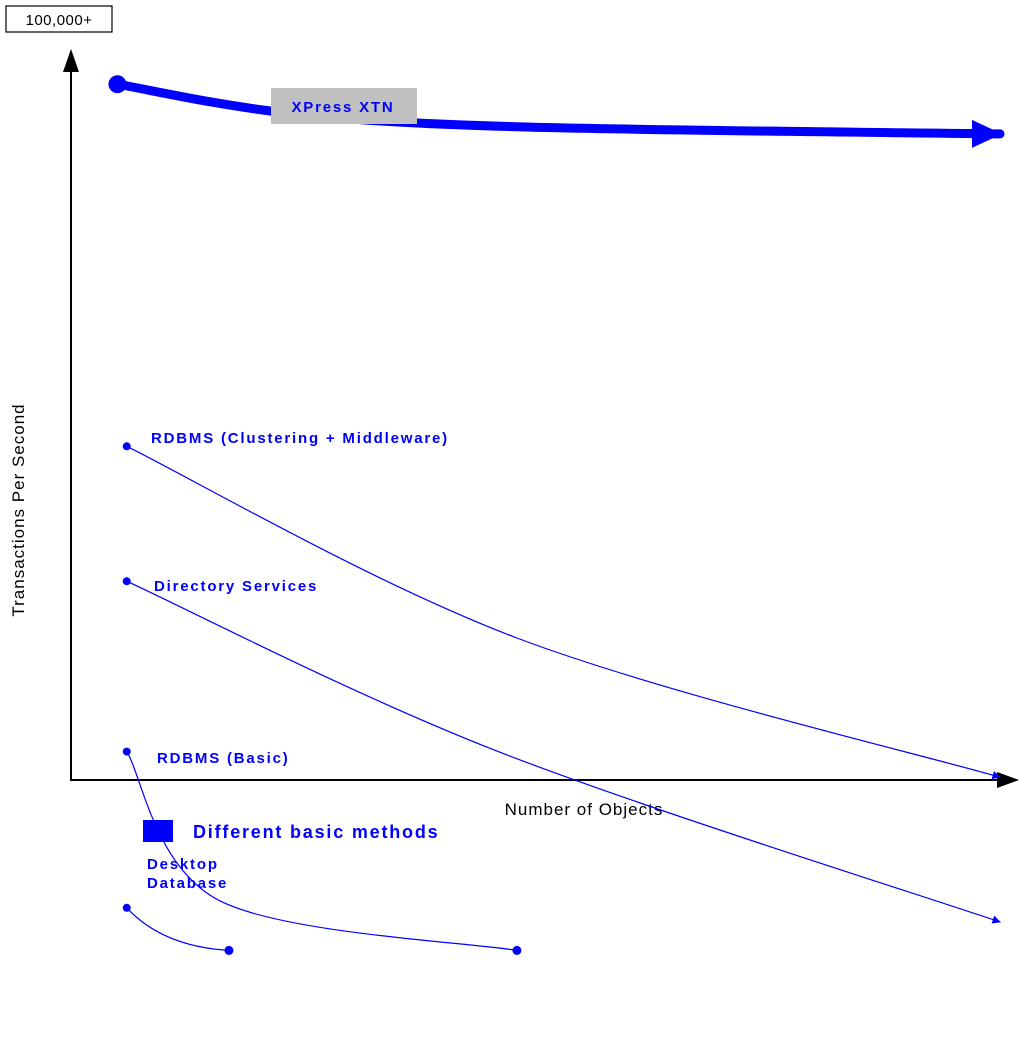 This screenshot has width=1019, height=1038. Describe the element at coordinates (158, 831) in the screenshot. I see `legend-swatch` at that location.